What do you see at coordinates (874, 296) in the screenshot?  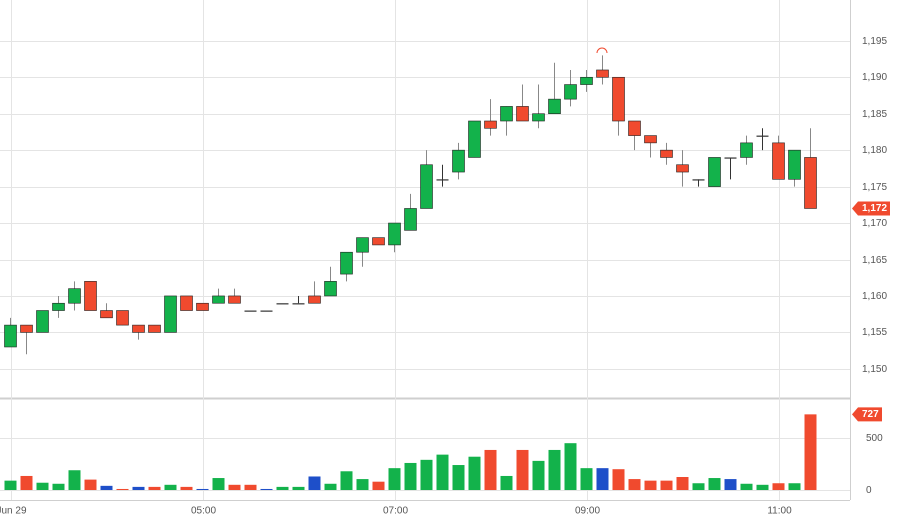 I see `y-tick-label: 1,160` at bounding box center [874, 296].